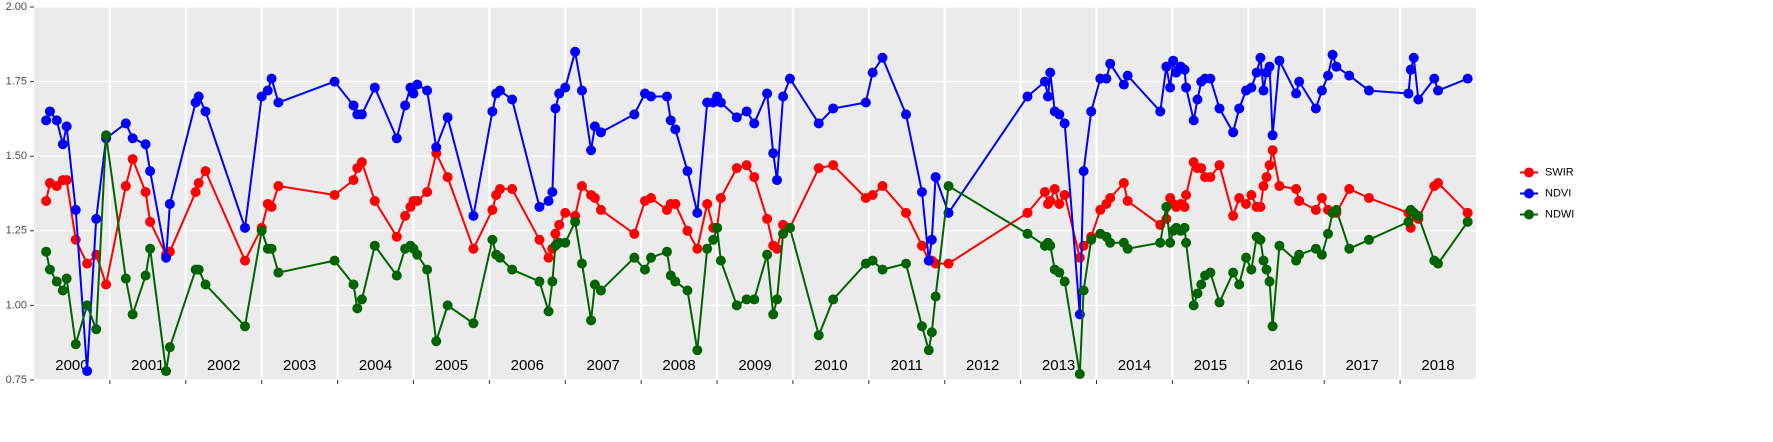 Image resolution: width=1773 pixels, height=442 pixels. I want to click on y-tick-label: 1.25, so click(16, 231).